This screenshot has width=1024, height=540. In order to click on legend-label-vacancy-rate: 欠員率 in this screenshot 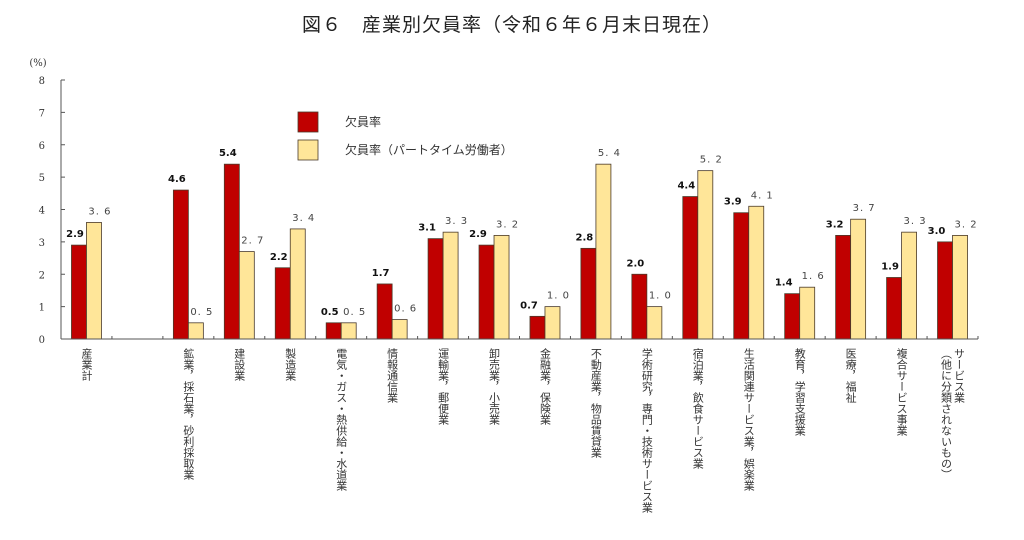, I will do `click(363, 121)`.